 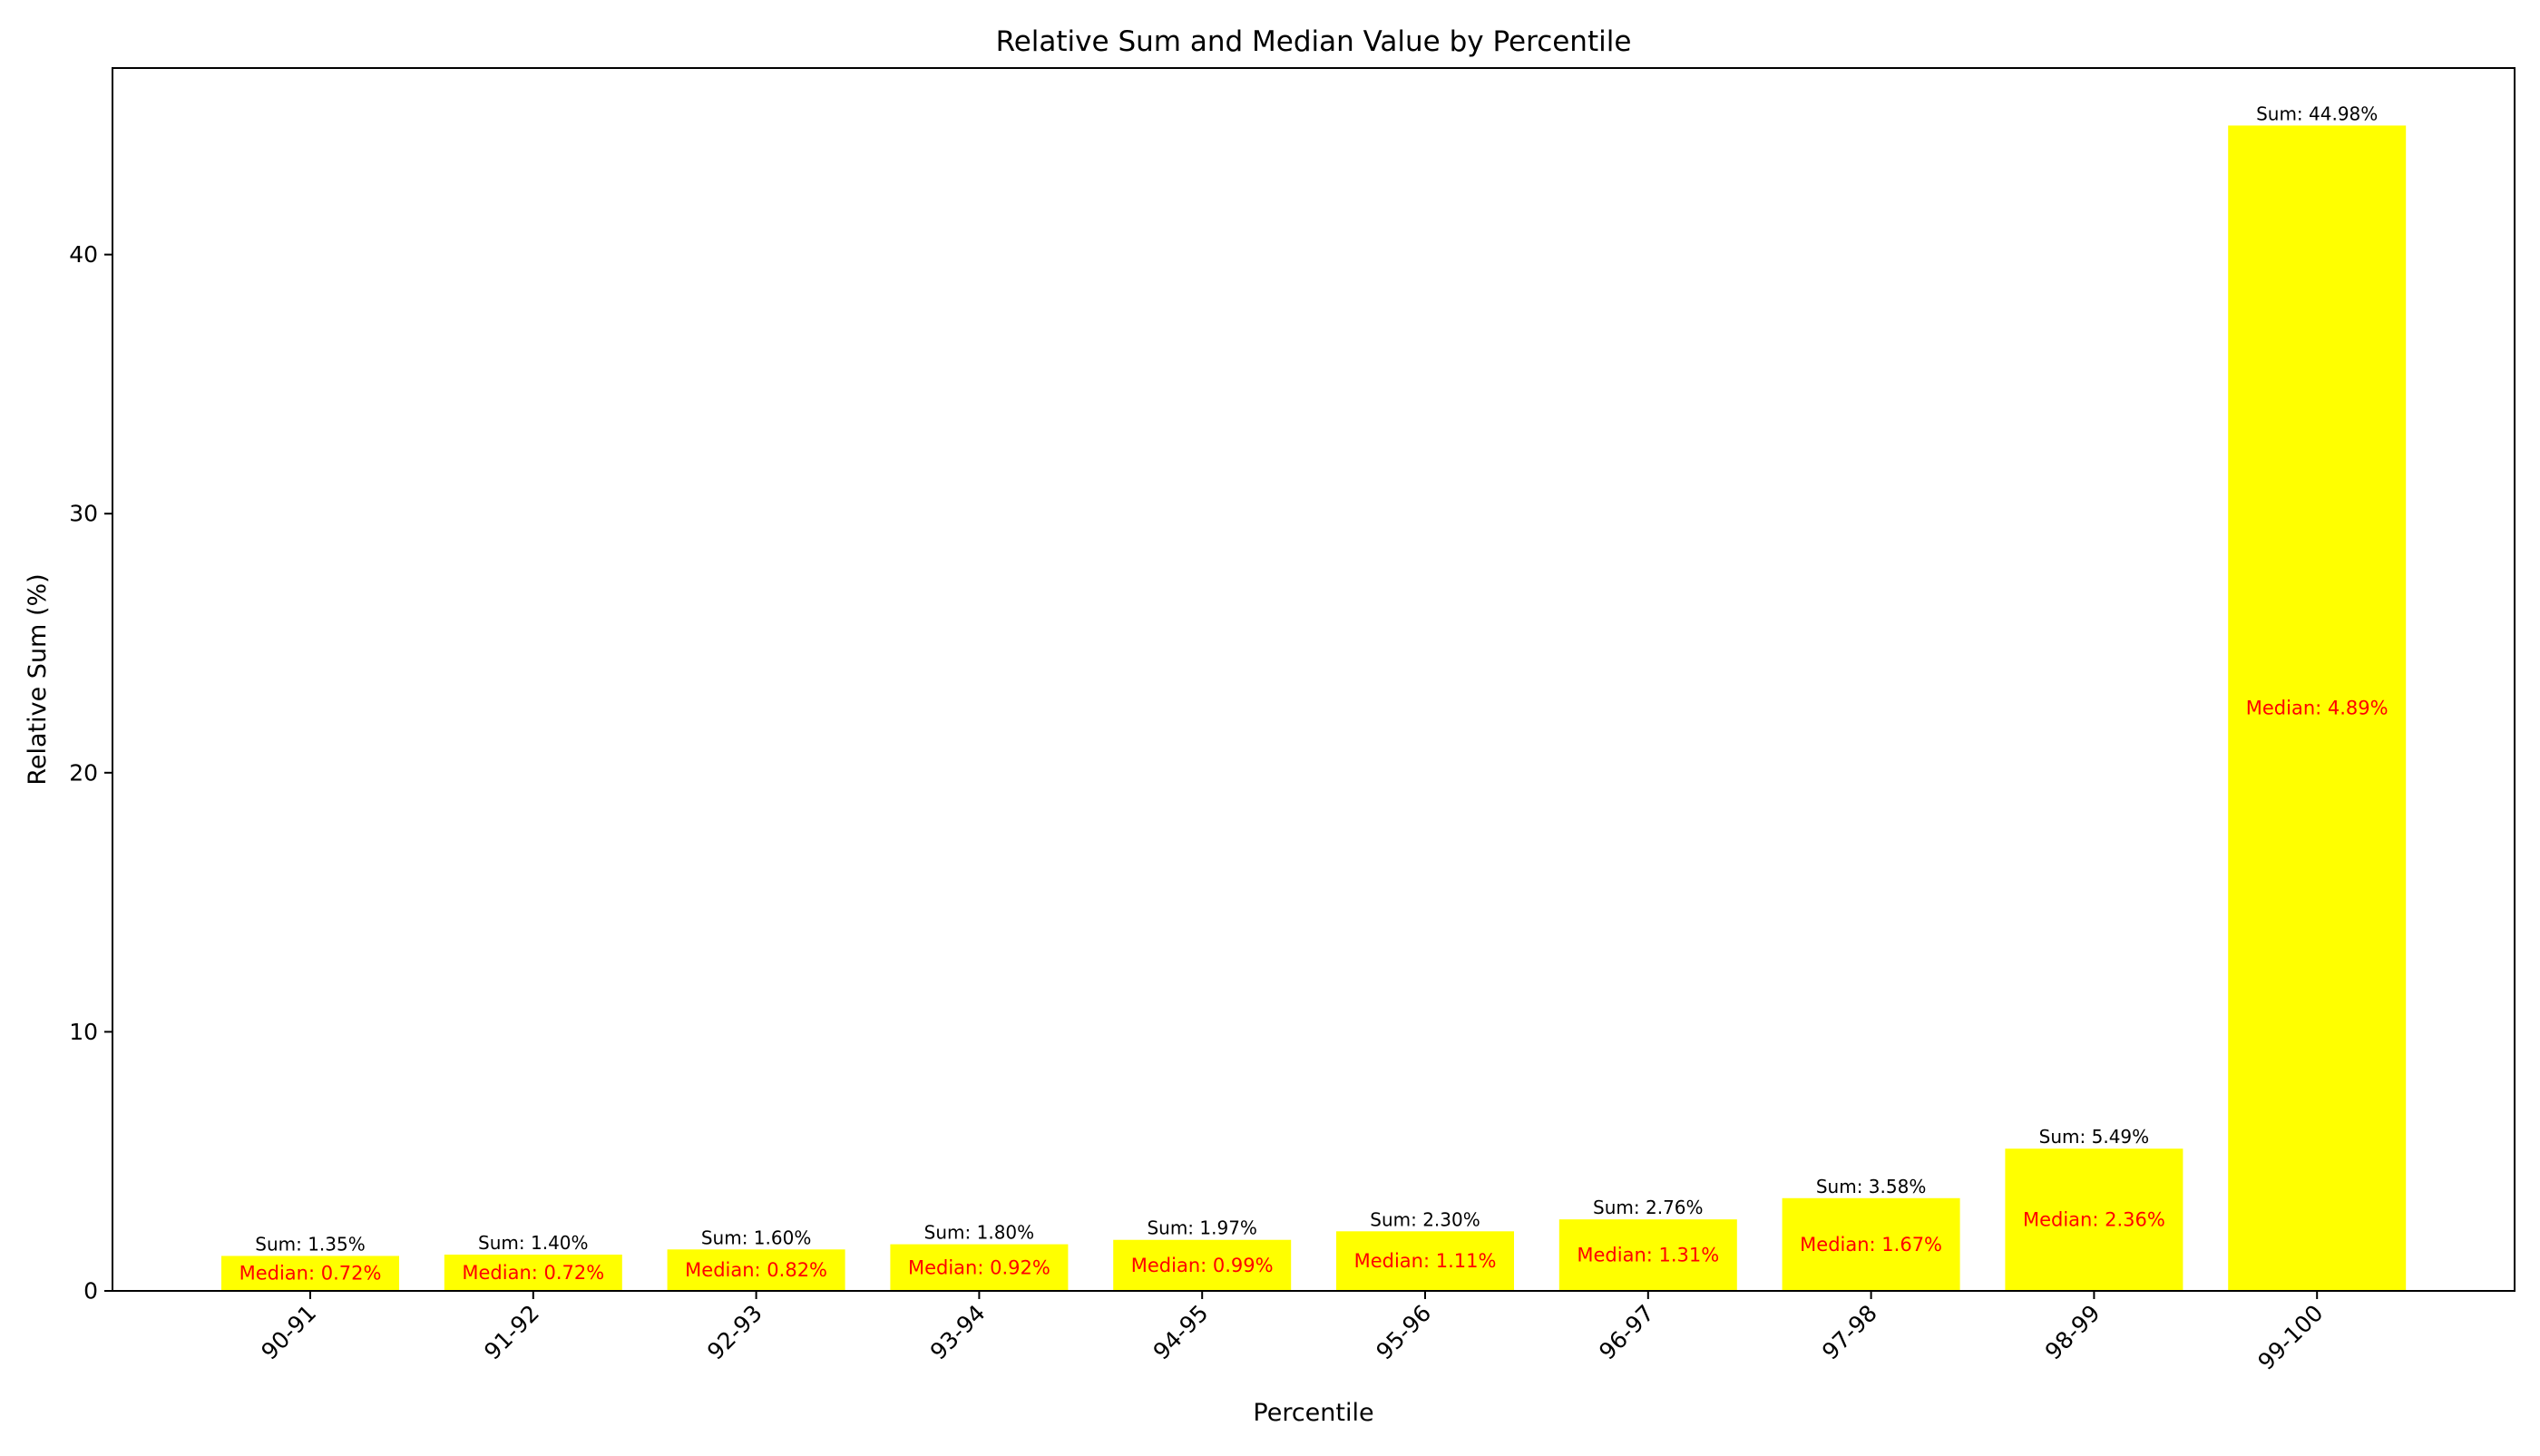 What do you see at coordinates (735, 1333) in the screenshot?
I see `x-tick-label: 92-93` at bounding box center [735, 1333].